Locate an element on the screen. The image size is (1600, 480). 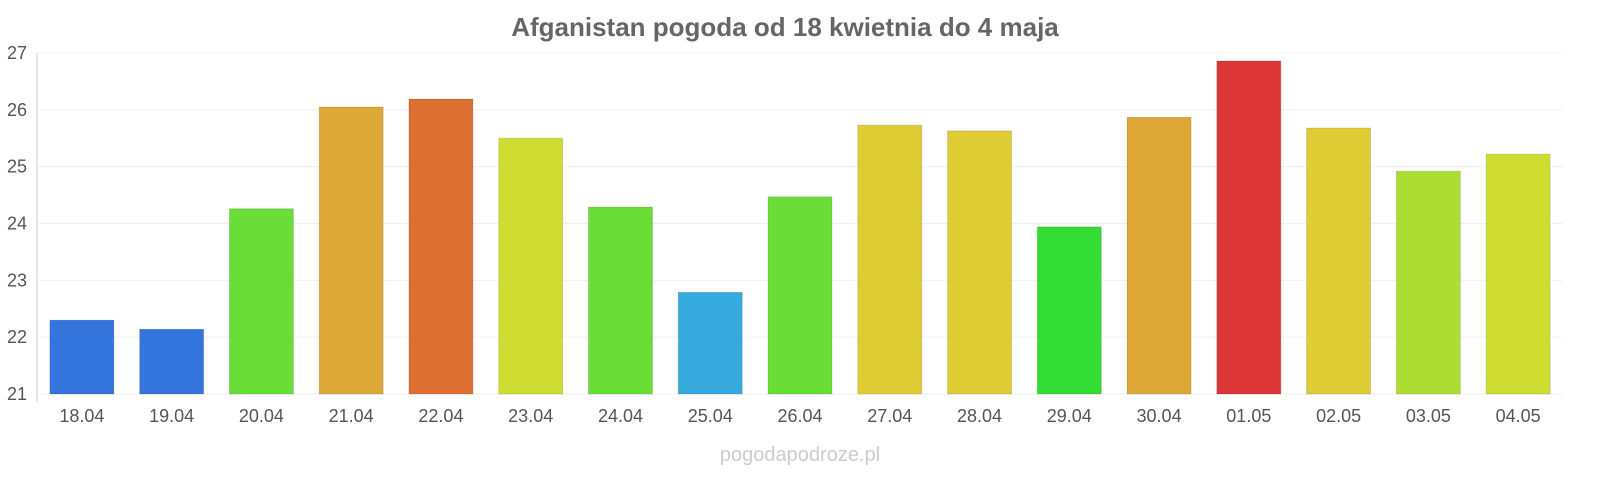
x-tick-label: 20.04 is located at coordinates (261, 416).